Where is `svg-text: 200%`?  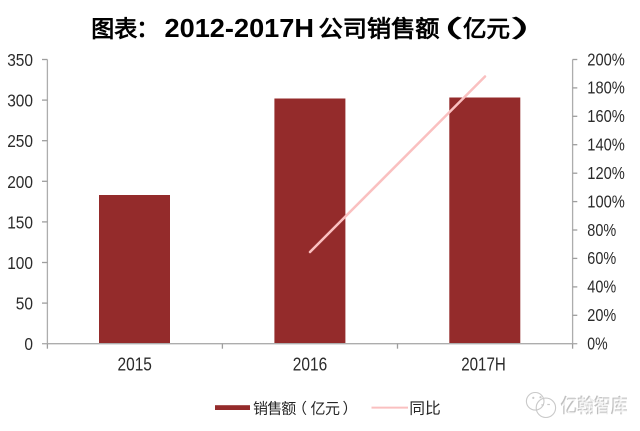
svg-text: 200% is located at coordinates (606, 59).